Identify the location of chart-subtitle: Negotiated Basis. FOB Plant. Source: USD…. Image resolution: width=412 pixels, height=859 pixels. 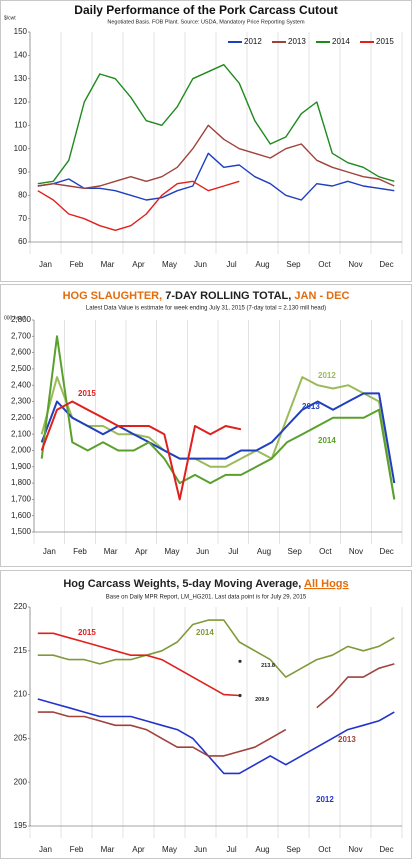
(206, 22).